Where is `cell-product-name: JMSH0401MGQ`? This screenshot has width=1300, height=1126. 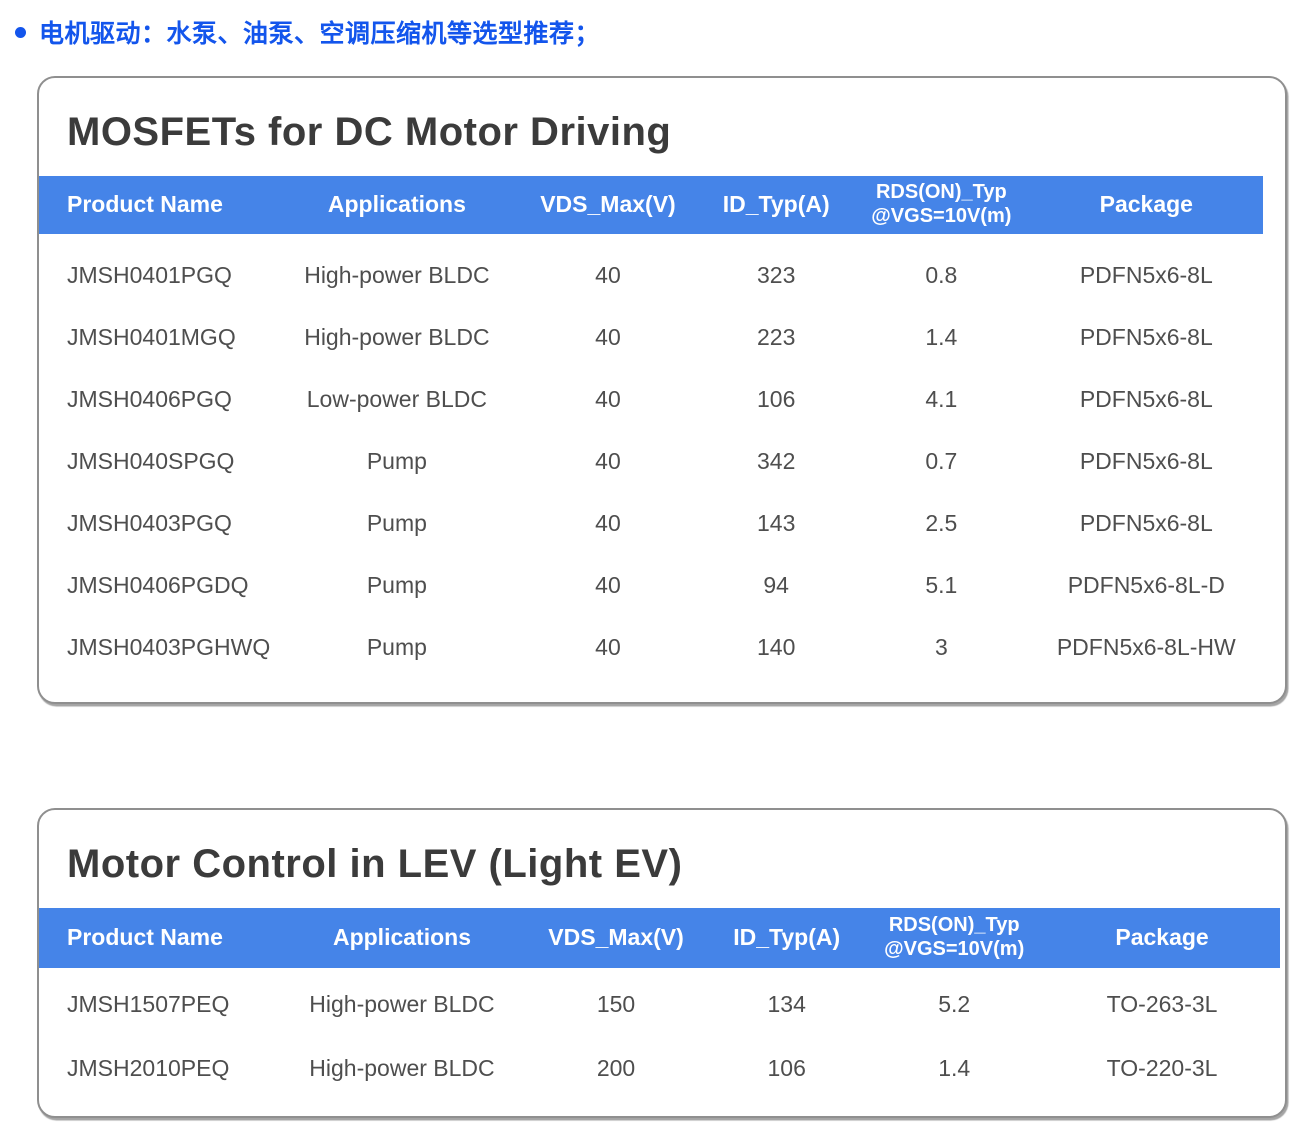 cell-product-name: JMSH0401MGQ is located at coordinates (151, 336).